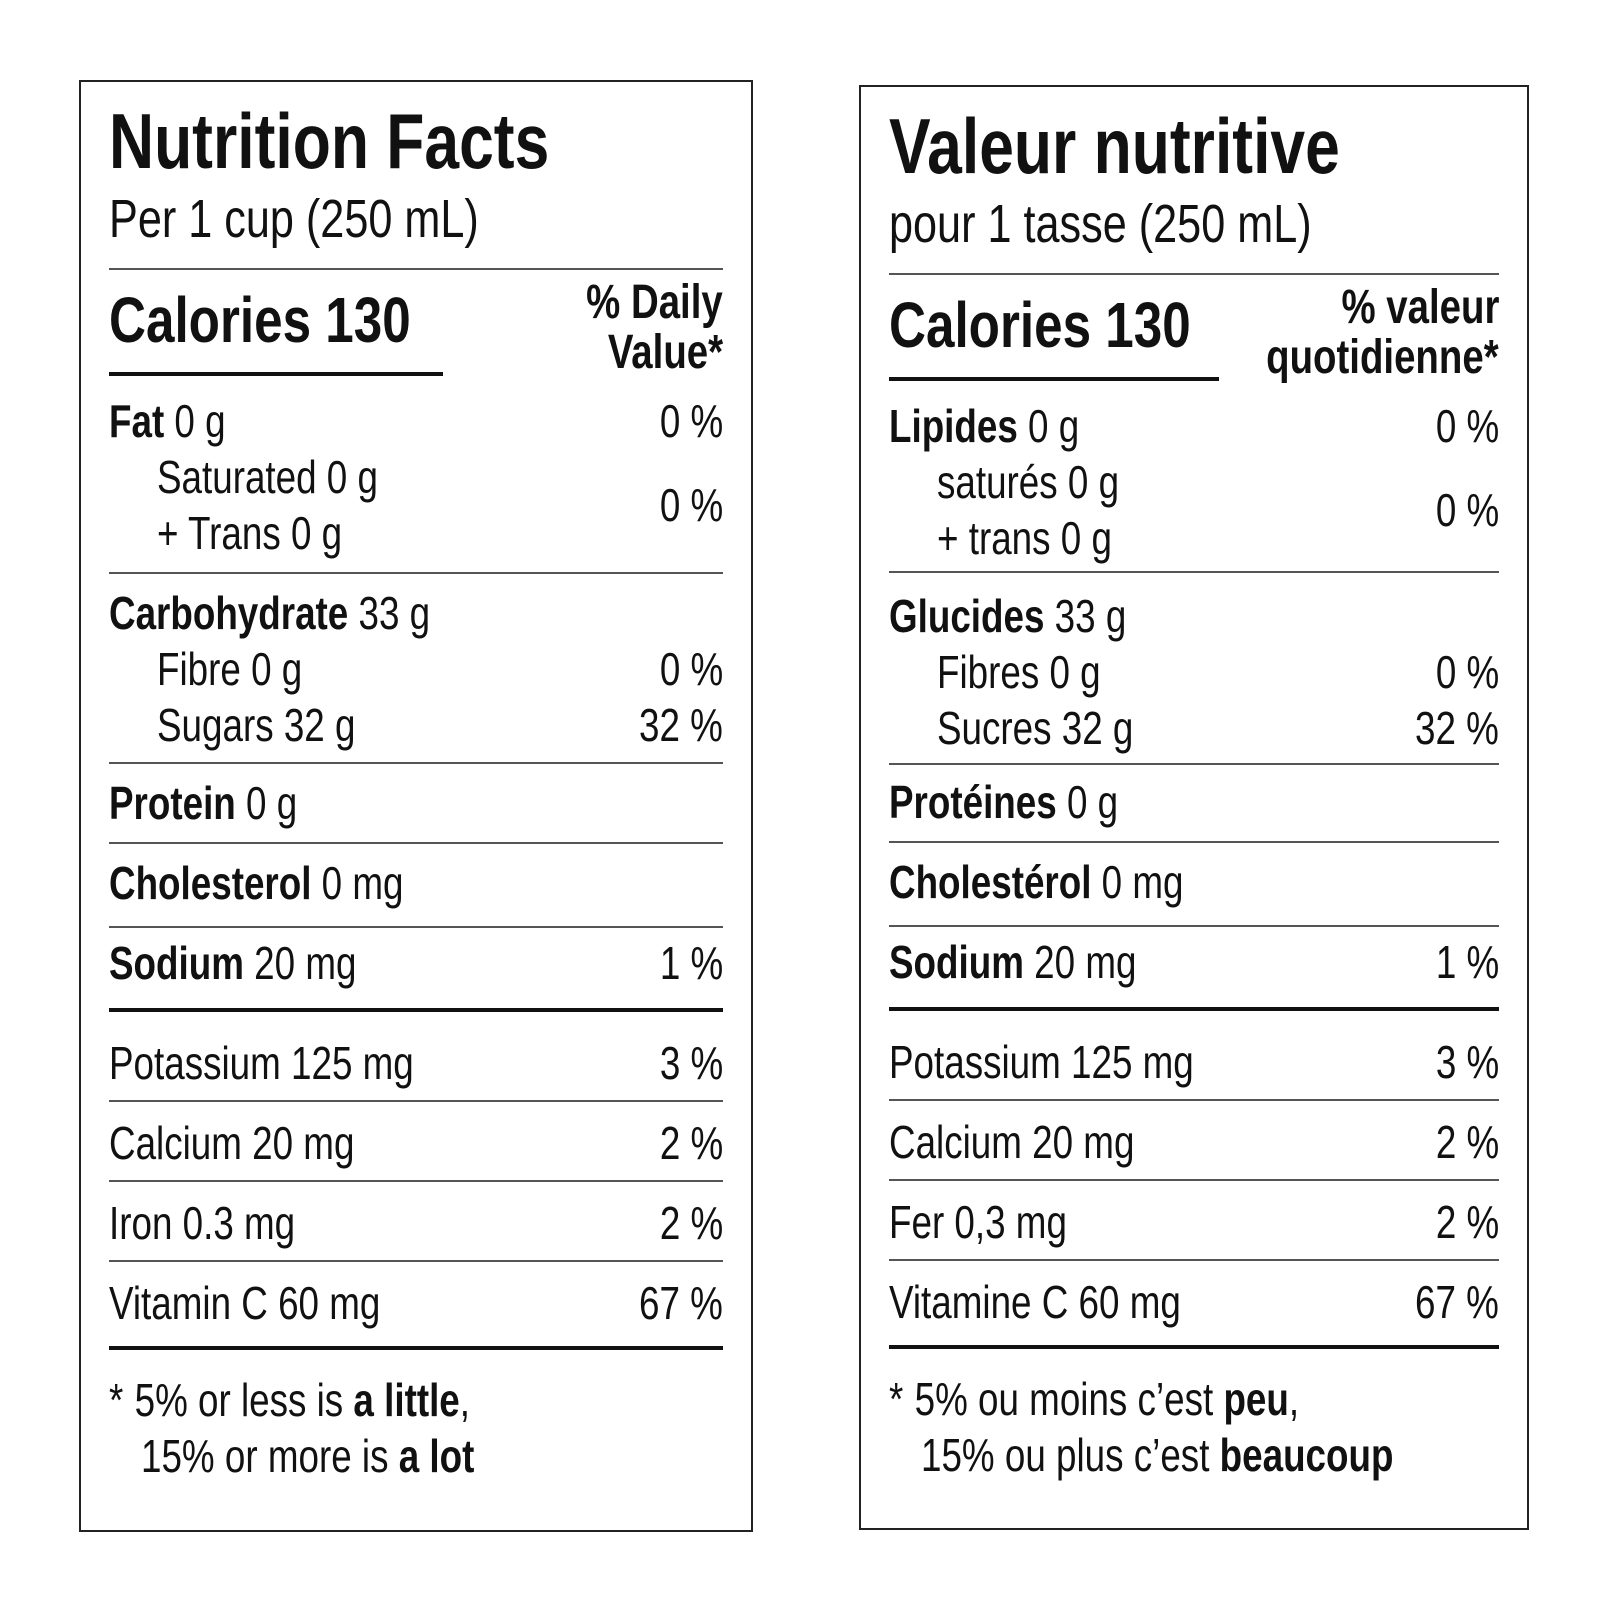  What do you see at coordinates (329, 141) in the screenshot?
I see `panel-title: Nutrition Facts` at bounding box center [329, 141].